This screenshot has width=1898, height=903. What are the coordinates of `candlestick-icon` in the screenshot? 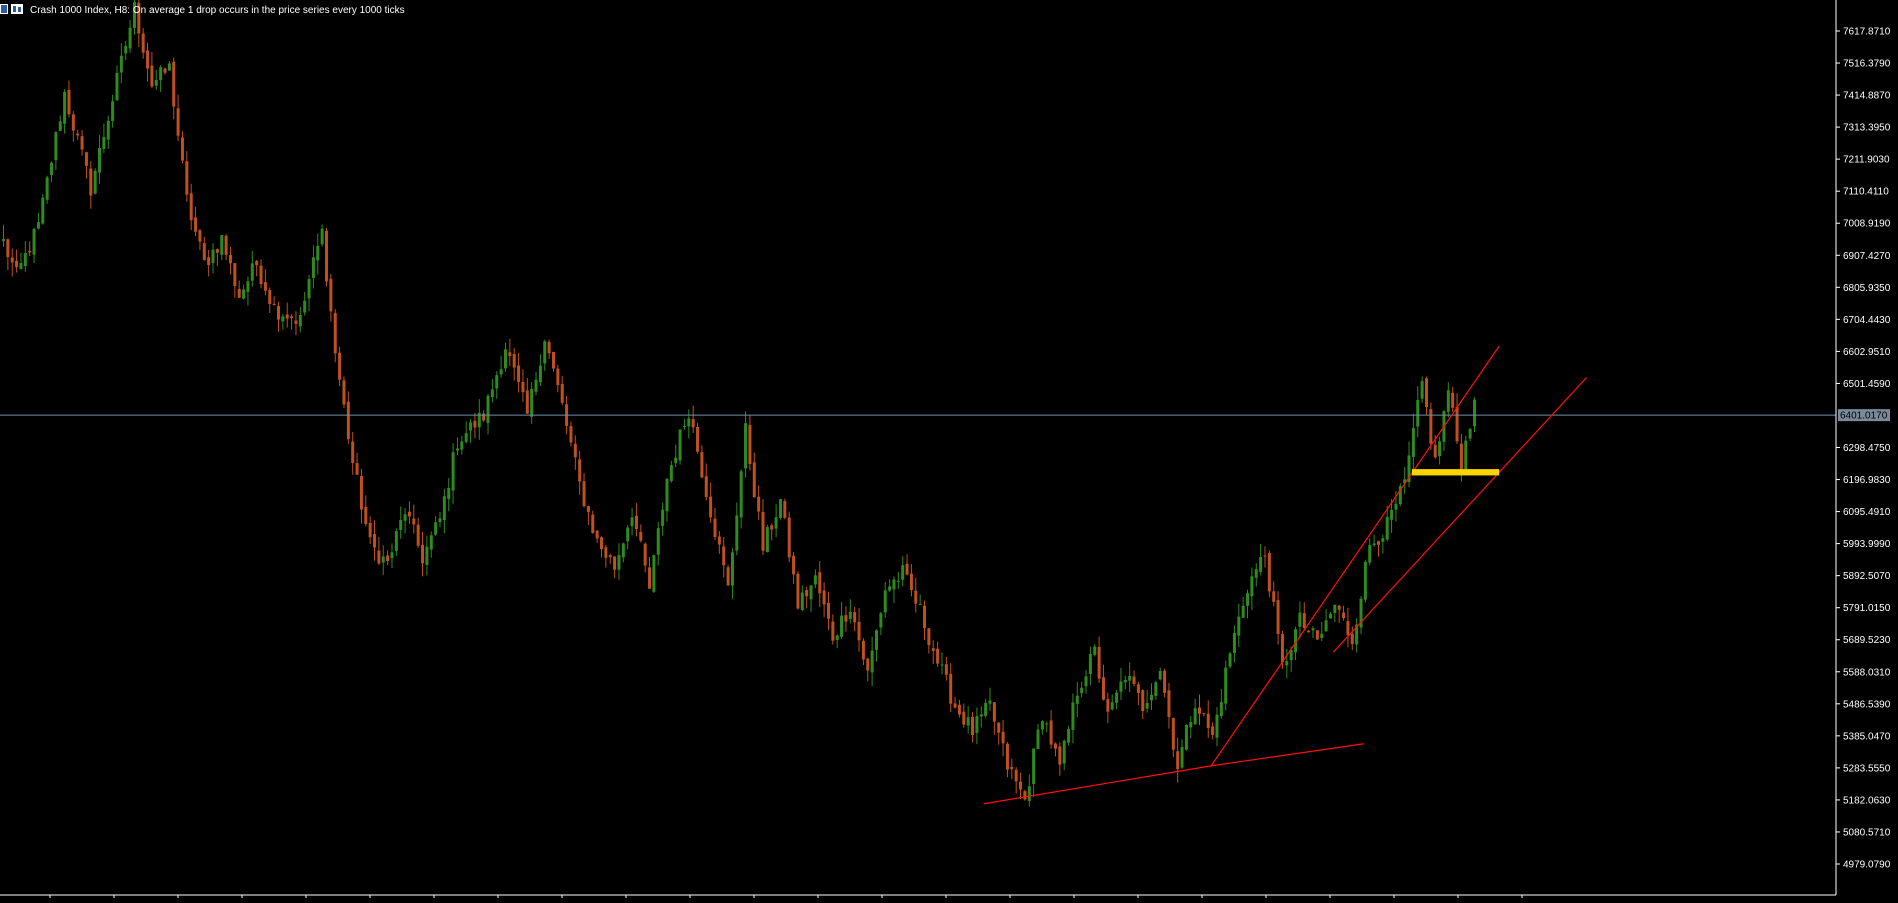 It's located at (17, 10).